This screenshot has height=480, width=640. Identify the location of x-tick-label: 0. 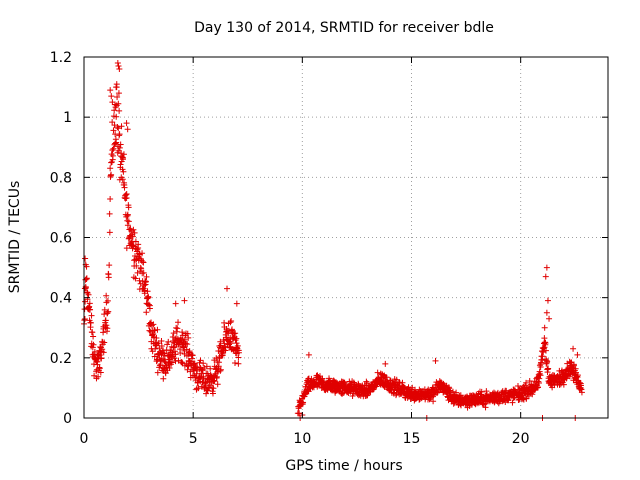
(84, 439).